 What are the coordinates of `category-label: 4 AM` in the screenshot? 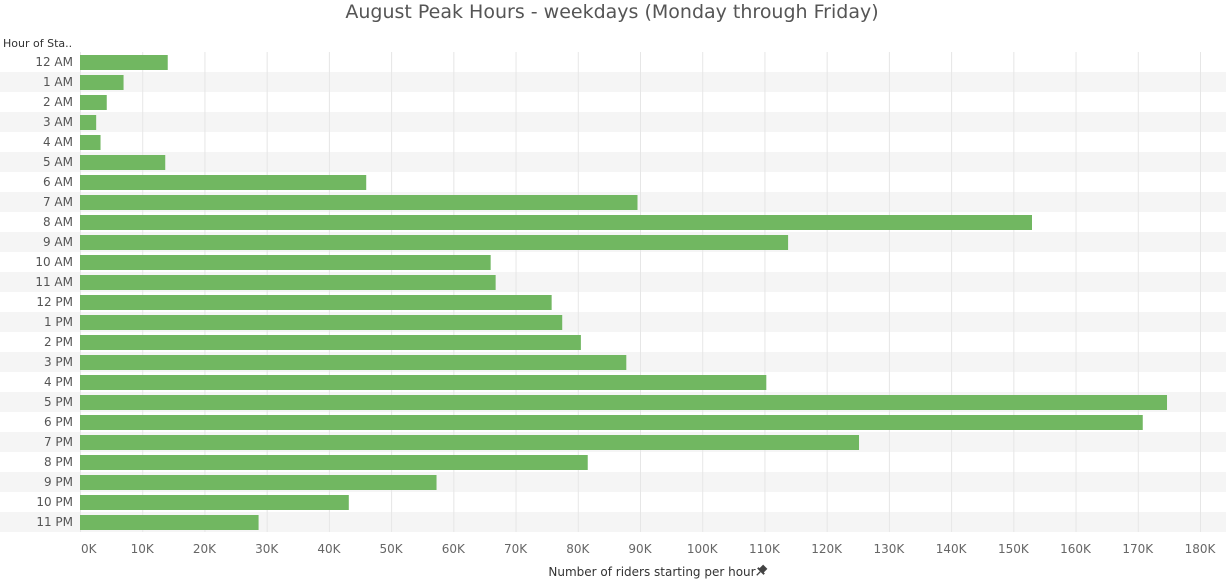 It's located at (58, 142).